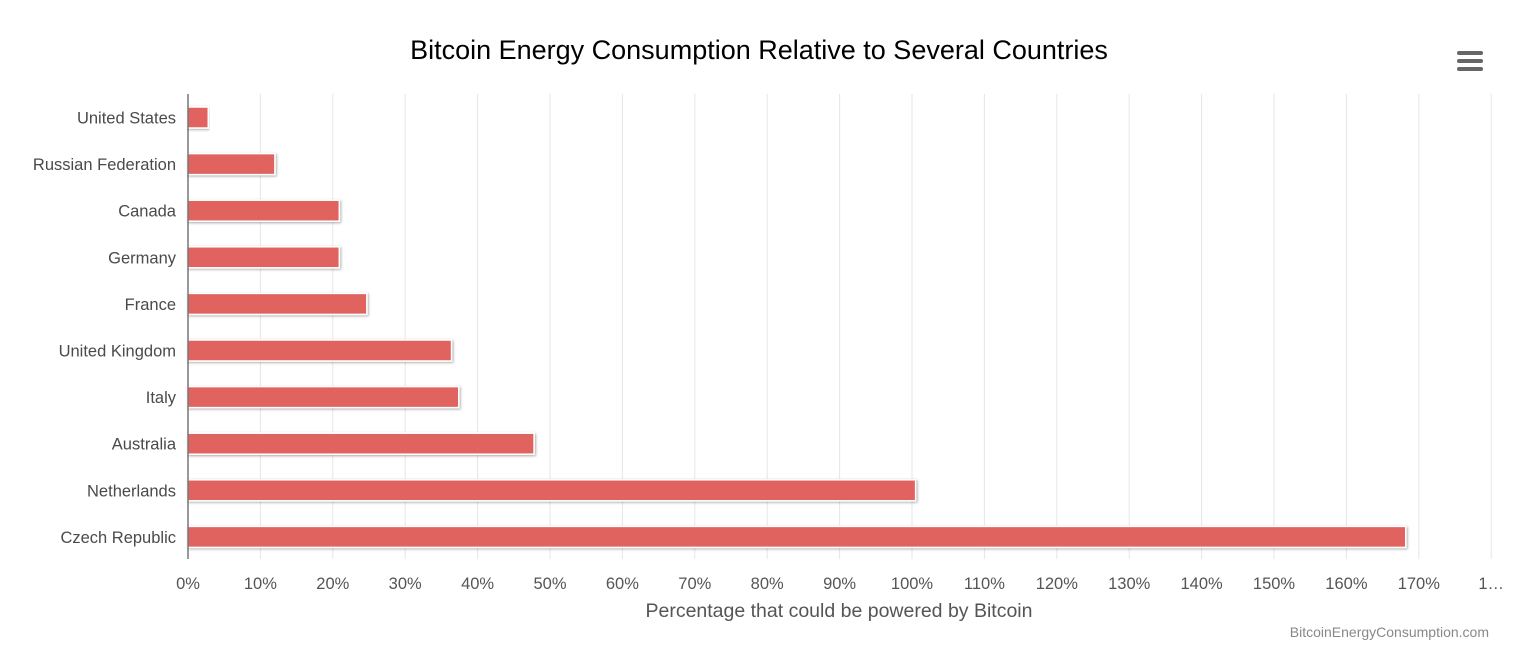 This screenshot has width=1536, height=670. Describe the element at coordinates (1274, 584) in the screenshot. I see `x-tick-label: 150%` at that location.